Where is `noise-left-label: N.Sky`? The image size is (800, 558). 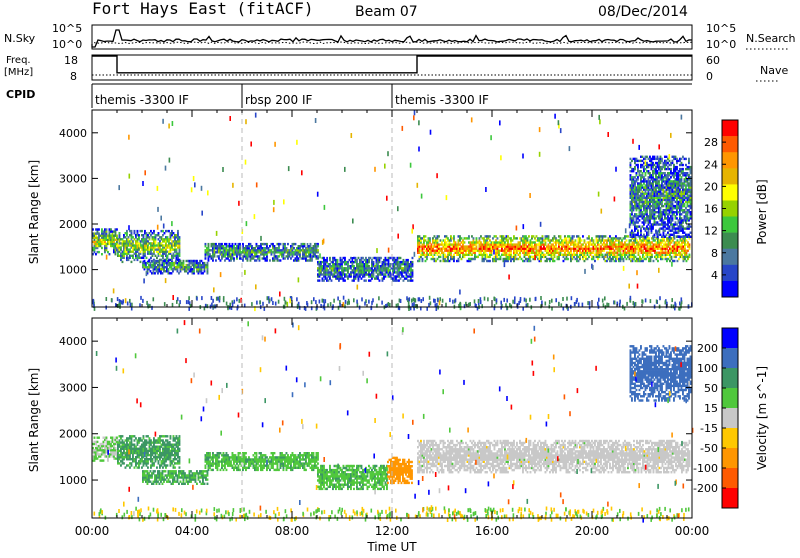
noise-left-label: N.Sky is located at coordinates (20, 38).